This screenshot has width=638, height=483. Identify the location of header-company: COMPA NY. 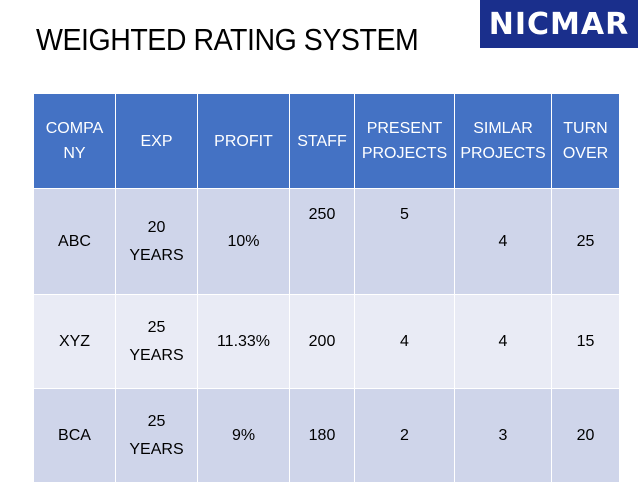
(75, 141).